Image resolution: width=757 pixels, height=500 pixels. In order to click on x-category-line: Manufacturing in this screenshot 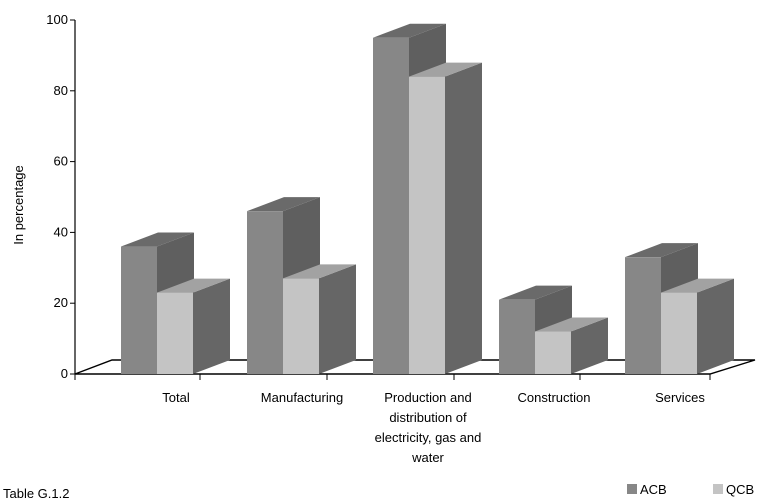, I will do `click(302, 397)`.